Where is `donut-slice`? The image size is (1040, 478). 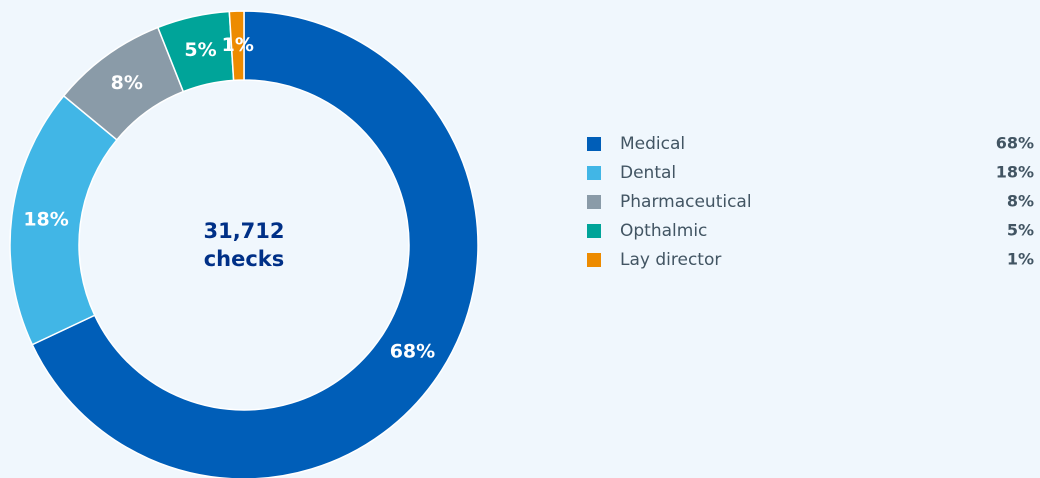
donut-slice is located at coordinates (236, 46).